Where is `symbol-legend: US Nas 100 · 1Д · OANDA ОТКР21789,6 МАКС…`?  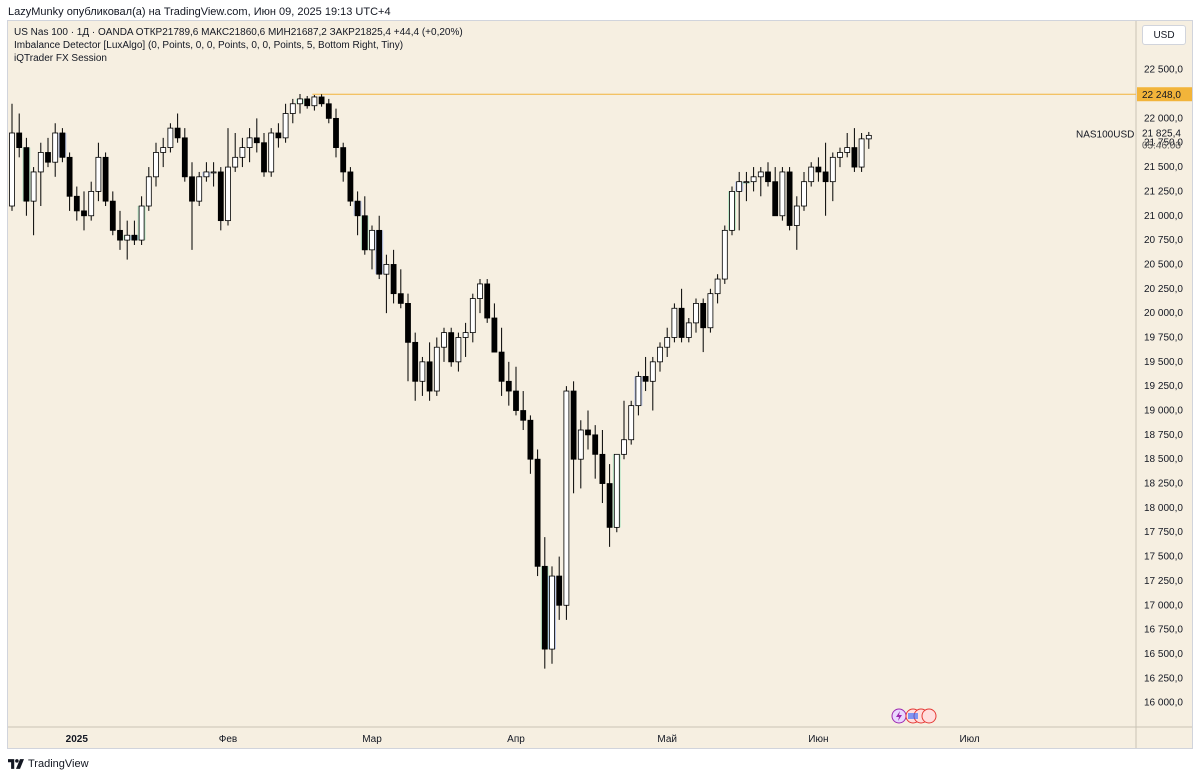
symbol-legend: US Nas 100 · 1Д · OANDA ОТКР21789,6 МАКС… is located at coordinates (238, 32).